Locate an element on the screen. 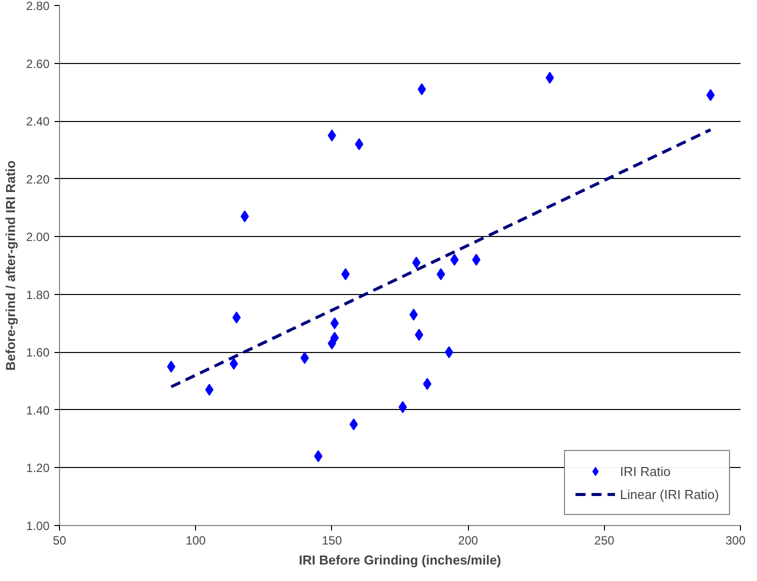 Image resolution: width=757 pixels, height=581 pixels. x-tick-label: 250 is located at coordinates (604, 541).